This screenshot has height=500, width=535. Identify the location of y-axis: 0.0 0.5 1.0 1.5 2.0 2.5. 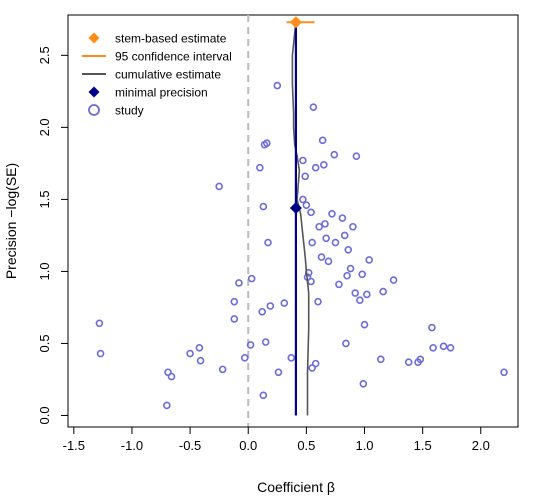
(53, 235).